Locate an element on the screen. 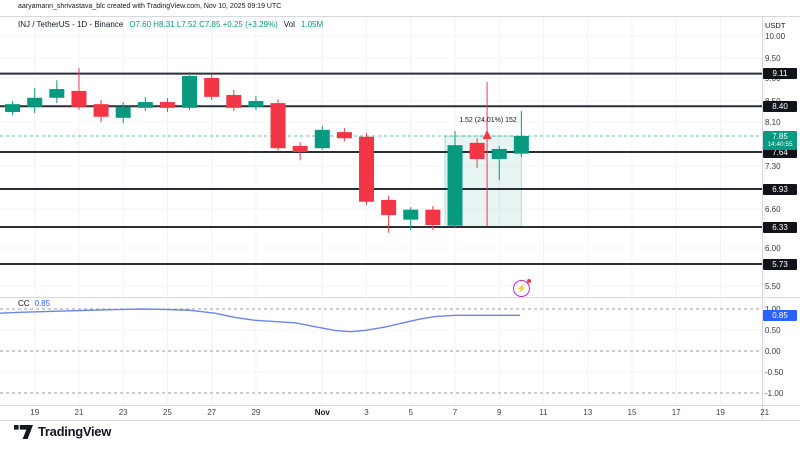 This screenshot has width=800, height=450. indicator-axis-label: -1.00 is located at coordinates (774, 393).